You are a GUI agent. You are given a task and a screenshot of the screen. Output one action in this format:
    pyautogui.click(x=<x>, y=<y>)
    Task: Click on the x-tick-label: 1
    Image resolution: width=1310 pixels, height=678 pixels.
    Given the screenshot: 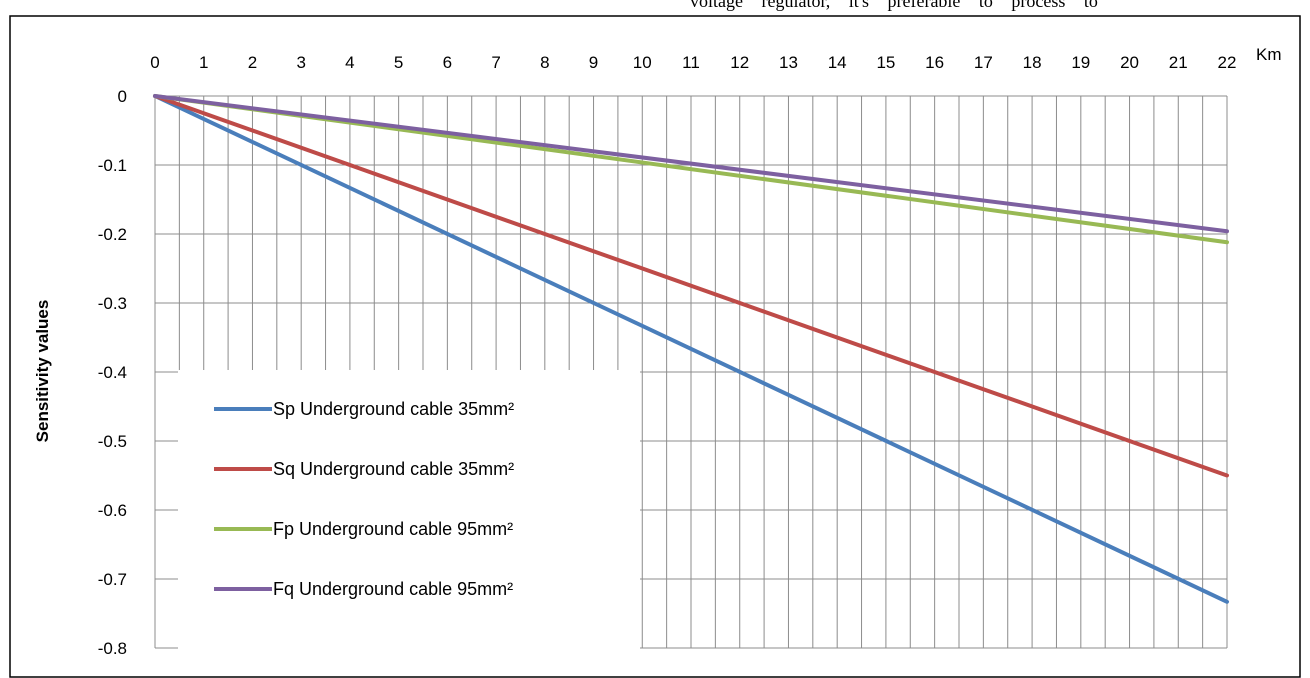 What is the action you would take?
    pyautogui.click(x=203, y=62)
    